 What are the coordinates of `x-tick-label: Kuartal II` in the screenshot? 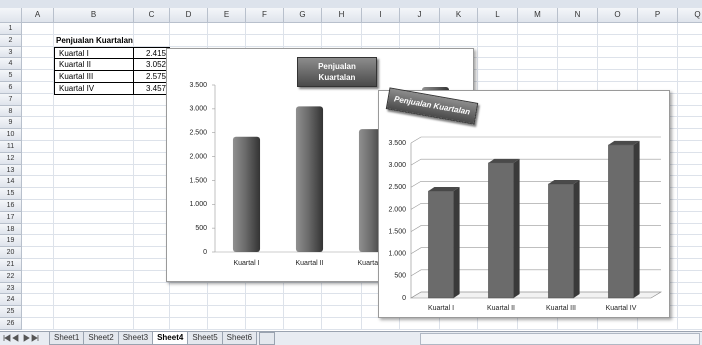 It's located at (501, 308).